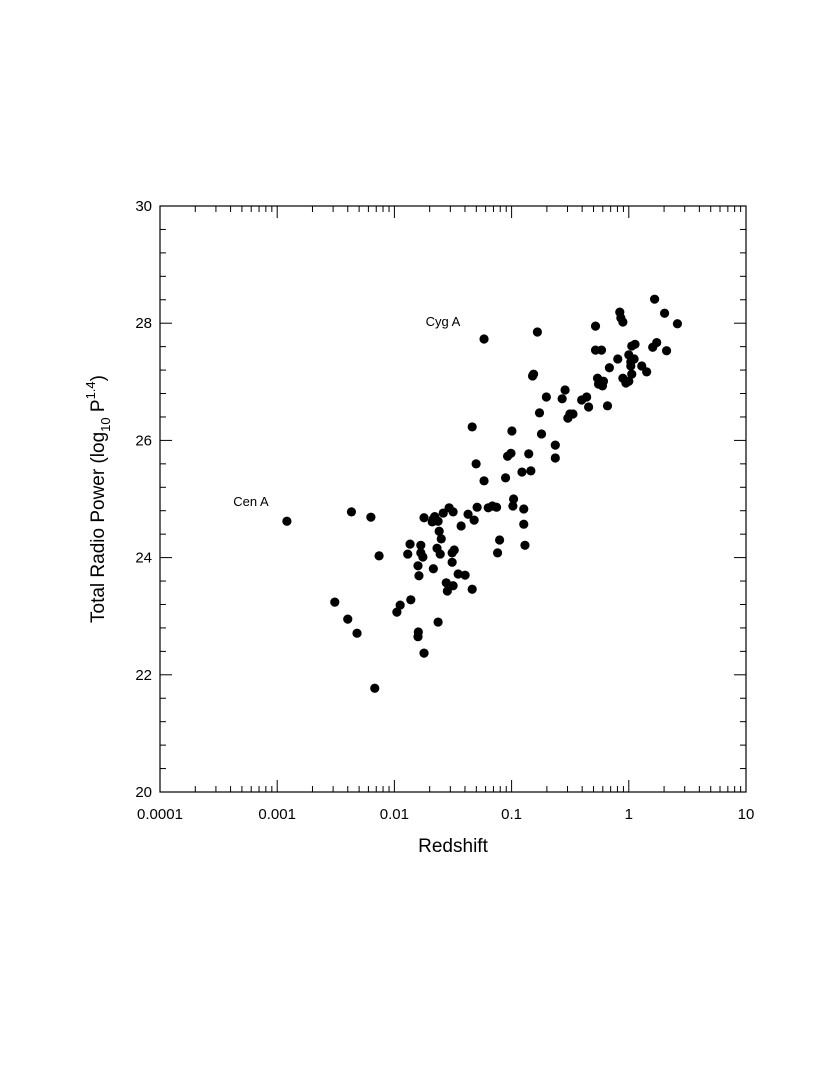 This screenshot has width=830, height=1073. What do you see at coordinates (143, 675) in the screenshot?
I see `y-tick-label: 22` at bounding box center [143, 675].